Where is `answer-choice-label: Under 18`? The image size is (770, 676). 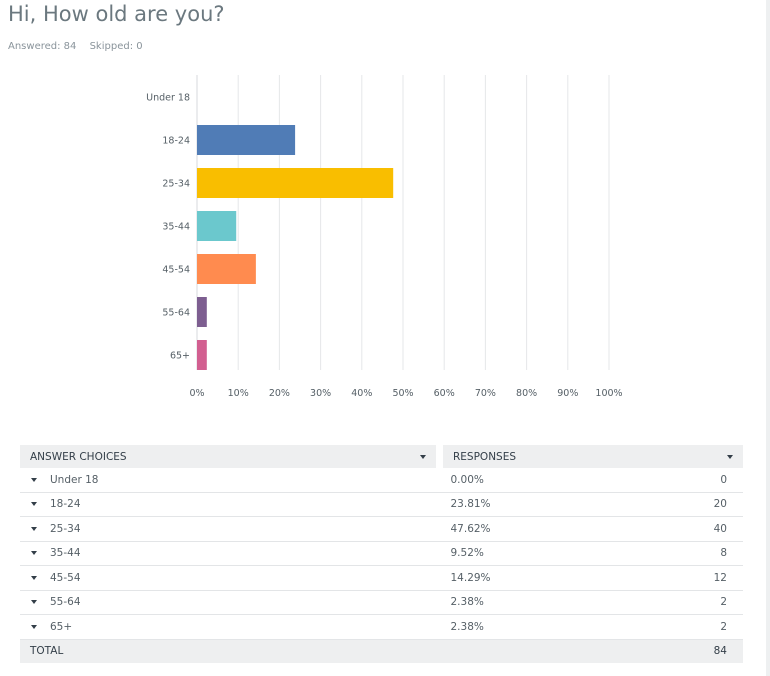
answer-choice-label: Under 18 is located at coordinates (74, 479).